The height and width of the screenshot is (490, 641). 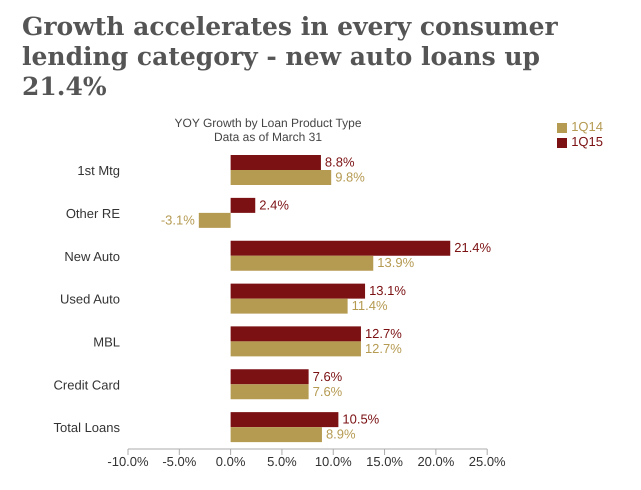 I want to click on data-label: 8.9%, so click(x=341, y=434).